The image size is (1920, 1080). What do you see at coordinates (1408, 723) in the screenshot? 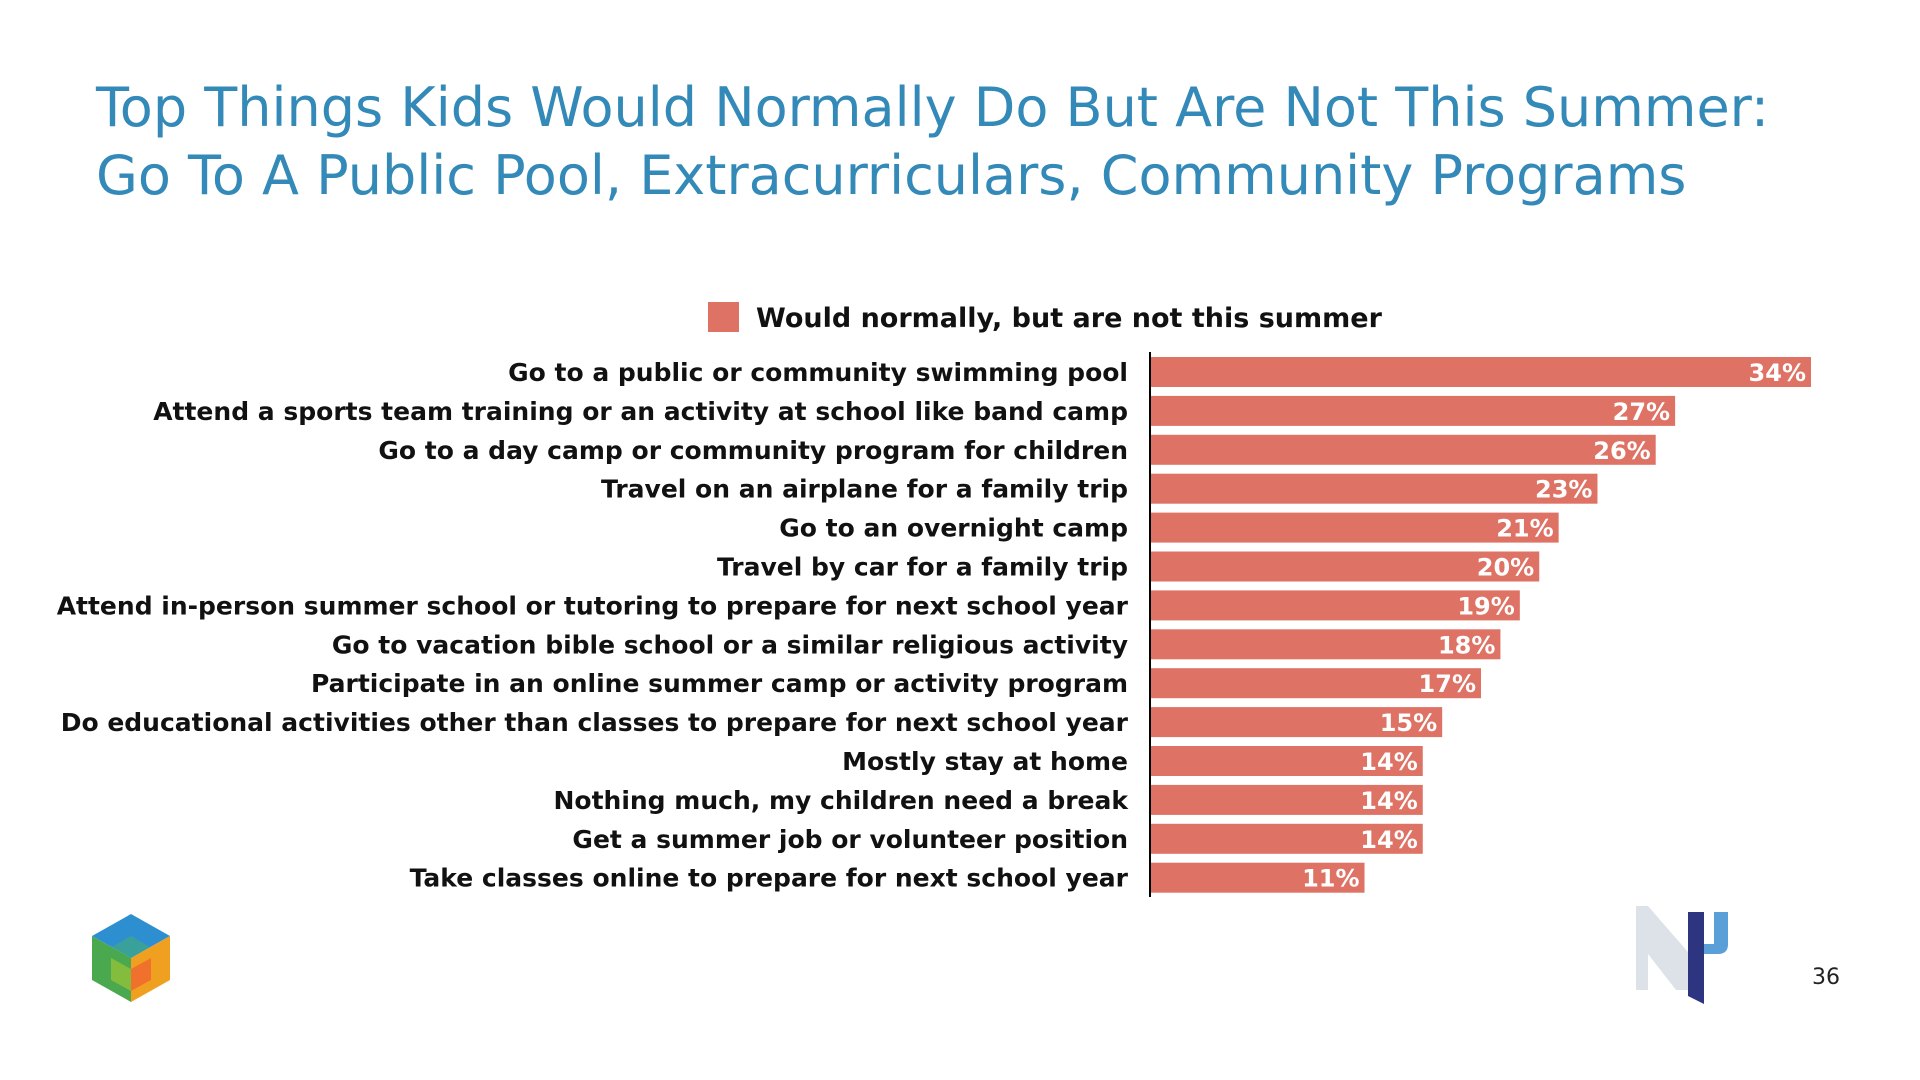
I see `data-label: 15%` at bounding box center [1408, 723].